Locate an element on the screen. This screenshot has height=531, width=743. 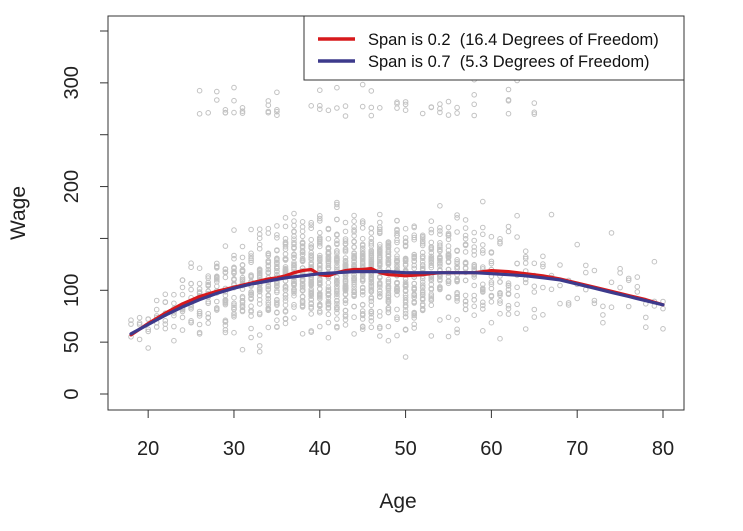
x-axis-title: Age is located at coordinates (397, 501).